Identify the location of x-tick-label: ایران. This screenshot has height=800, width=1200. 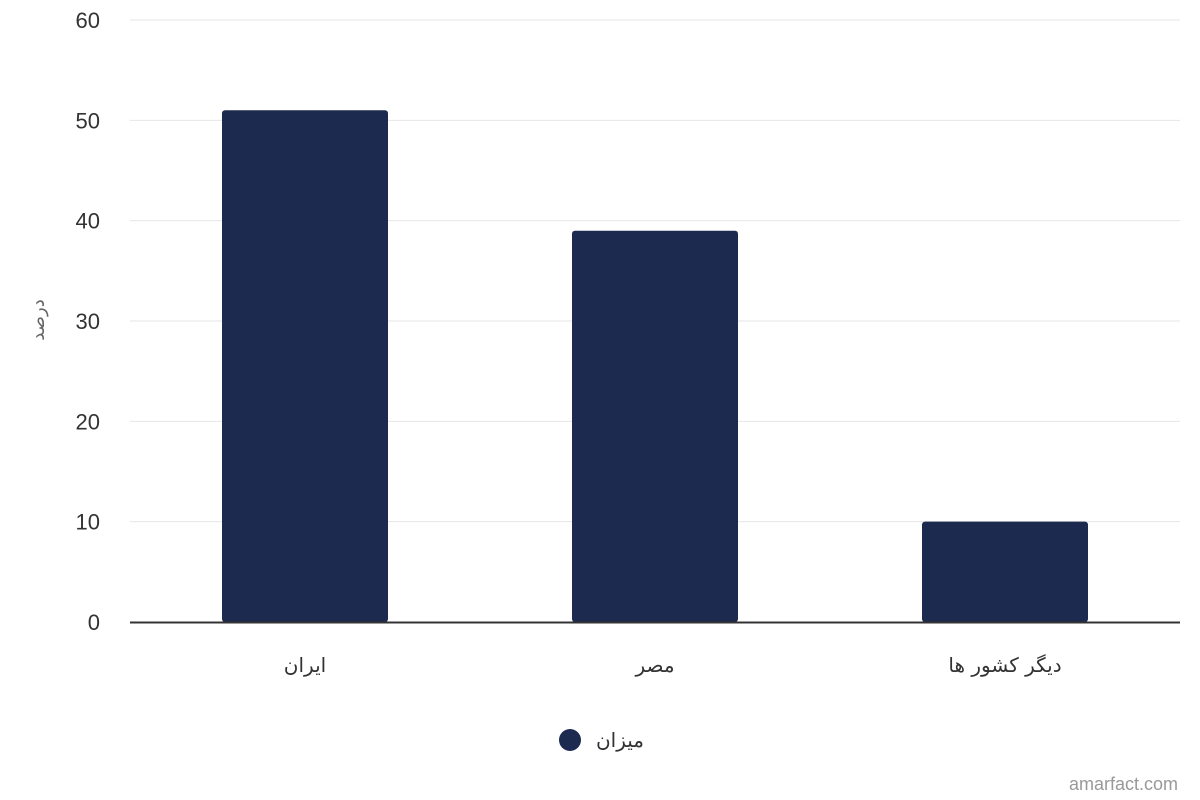
(305, 665).